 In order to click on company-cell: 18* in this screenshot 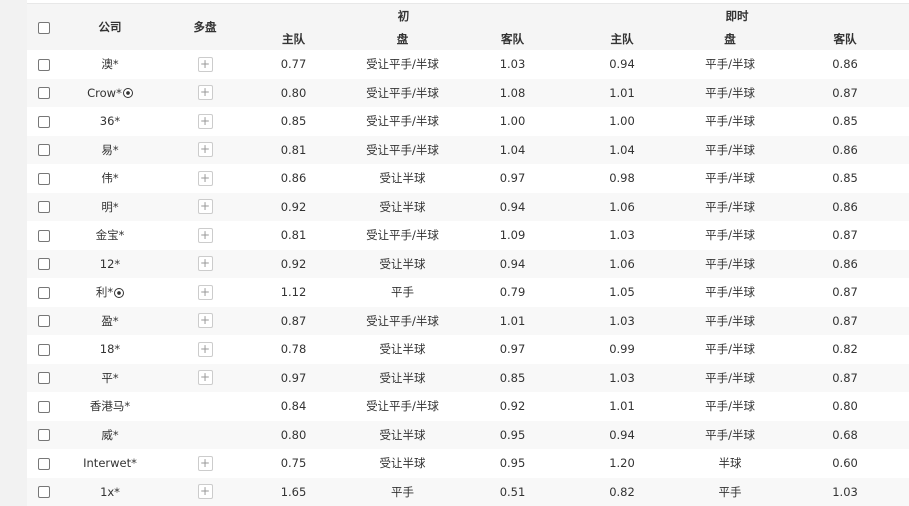, I will do `click(110, 349)`.